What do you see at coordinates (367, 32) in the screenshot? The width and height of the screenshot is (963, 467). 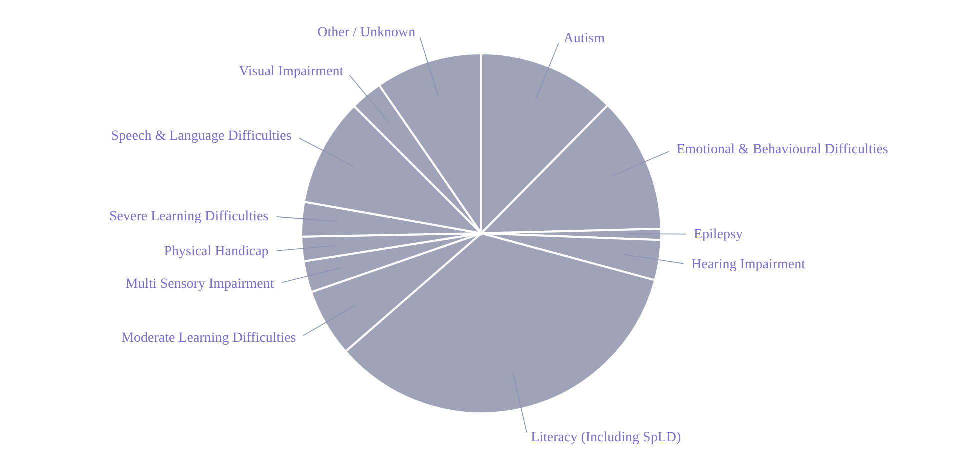 I see `slice-label: Other / Unknown` at bounding box center [367, 32].